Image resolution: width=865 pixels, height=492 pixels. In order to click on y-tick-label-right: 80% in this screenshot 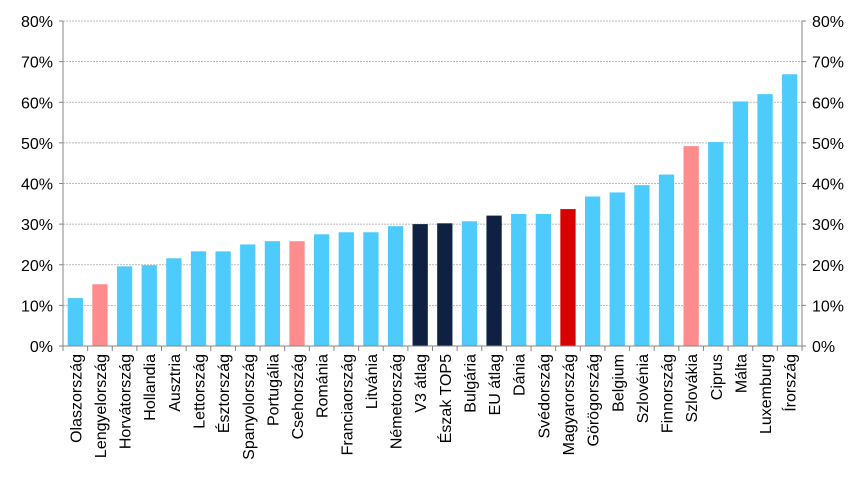, I will do `click(828, 22)`.